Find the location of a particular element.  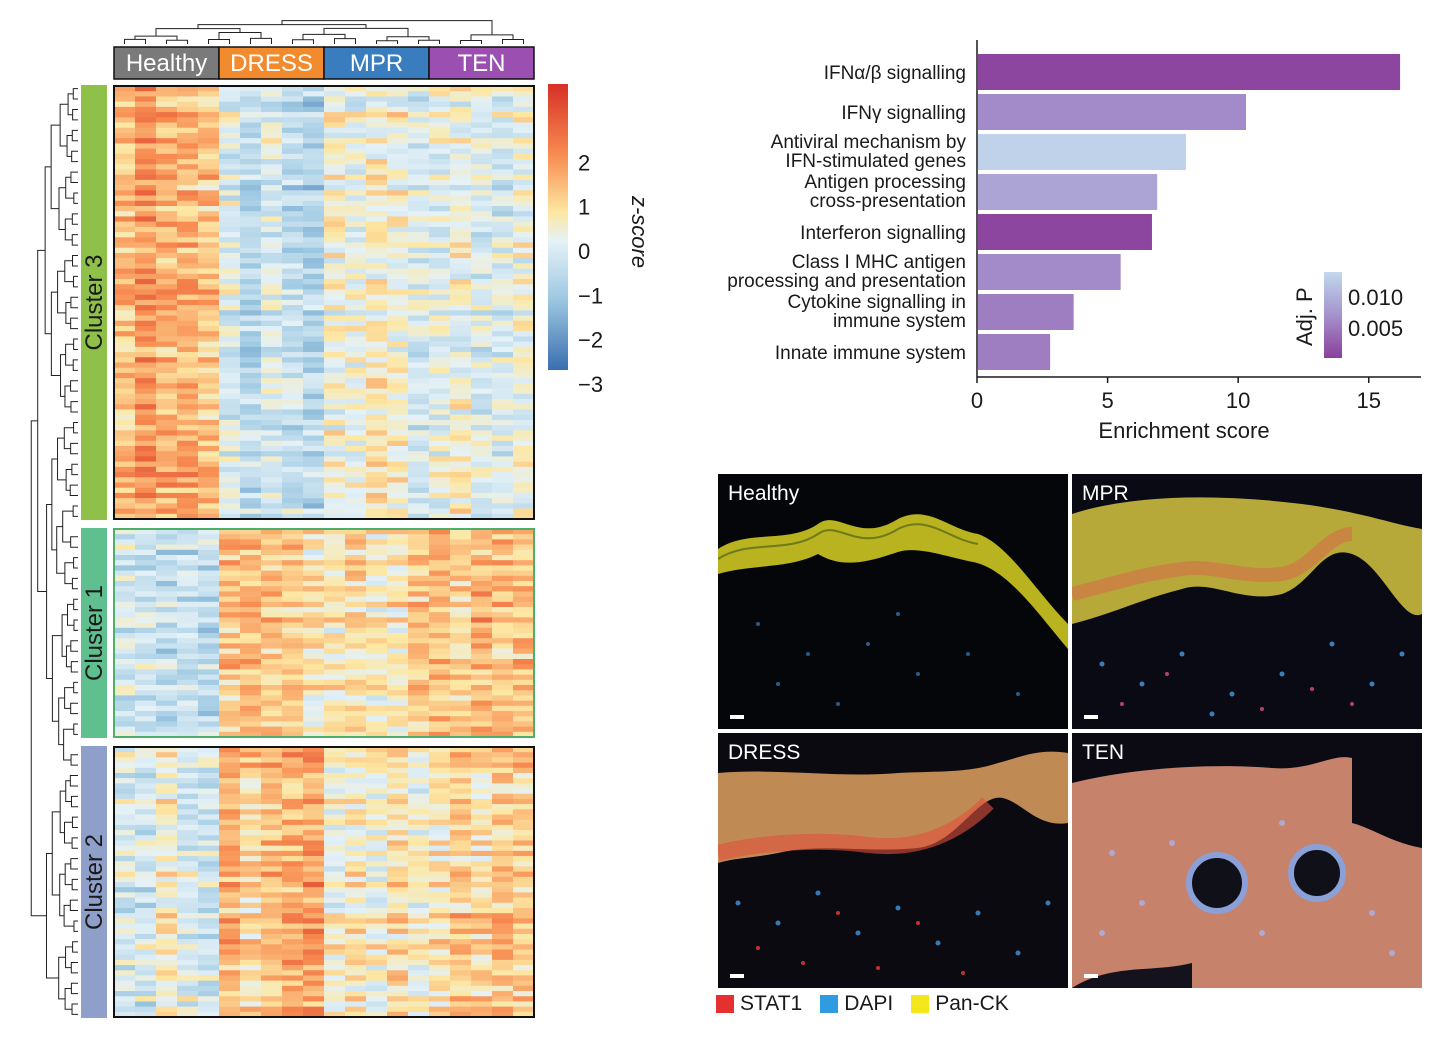

bar-series is located at coordinates (1189, 212).